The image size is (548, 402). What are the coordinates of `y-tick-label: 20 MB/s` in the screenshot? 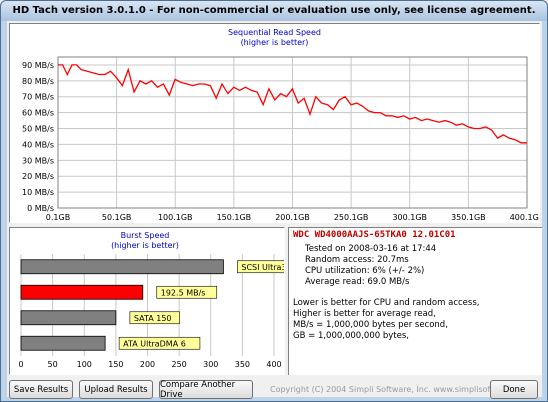 It's located at (38, 176).